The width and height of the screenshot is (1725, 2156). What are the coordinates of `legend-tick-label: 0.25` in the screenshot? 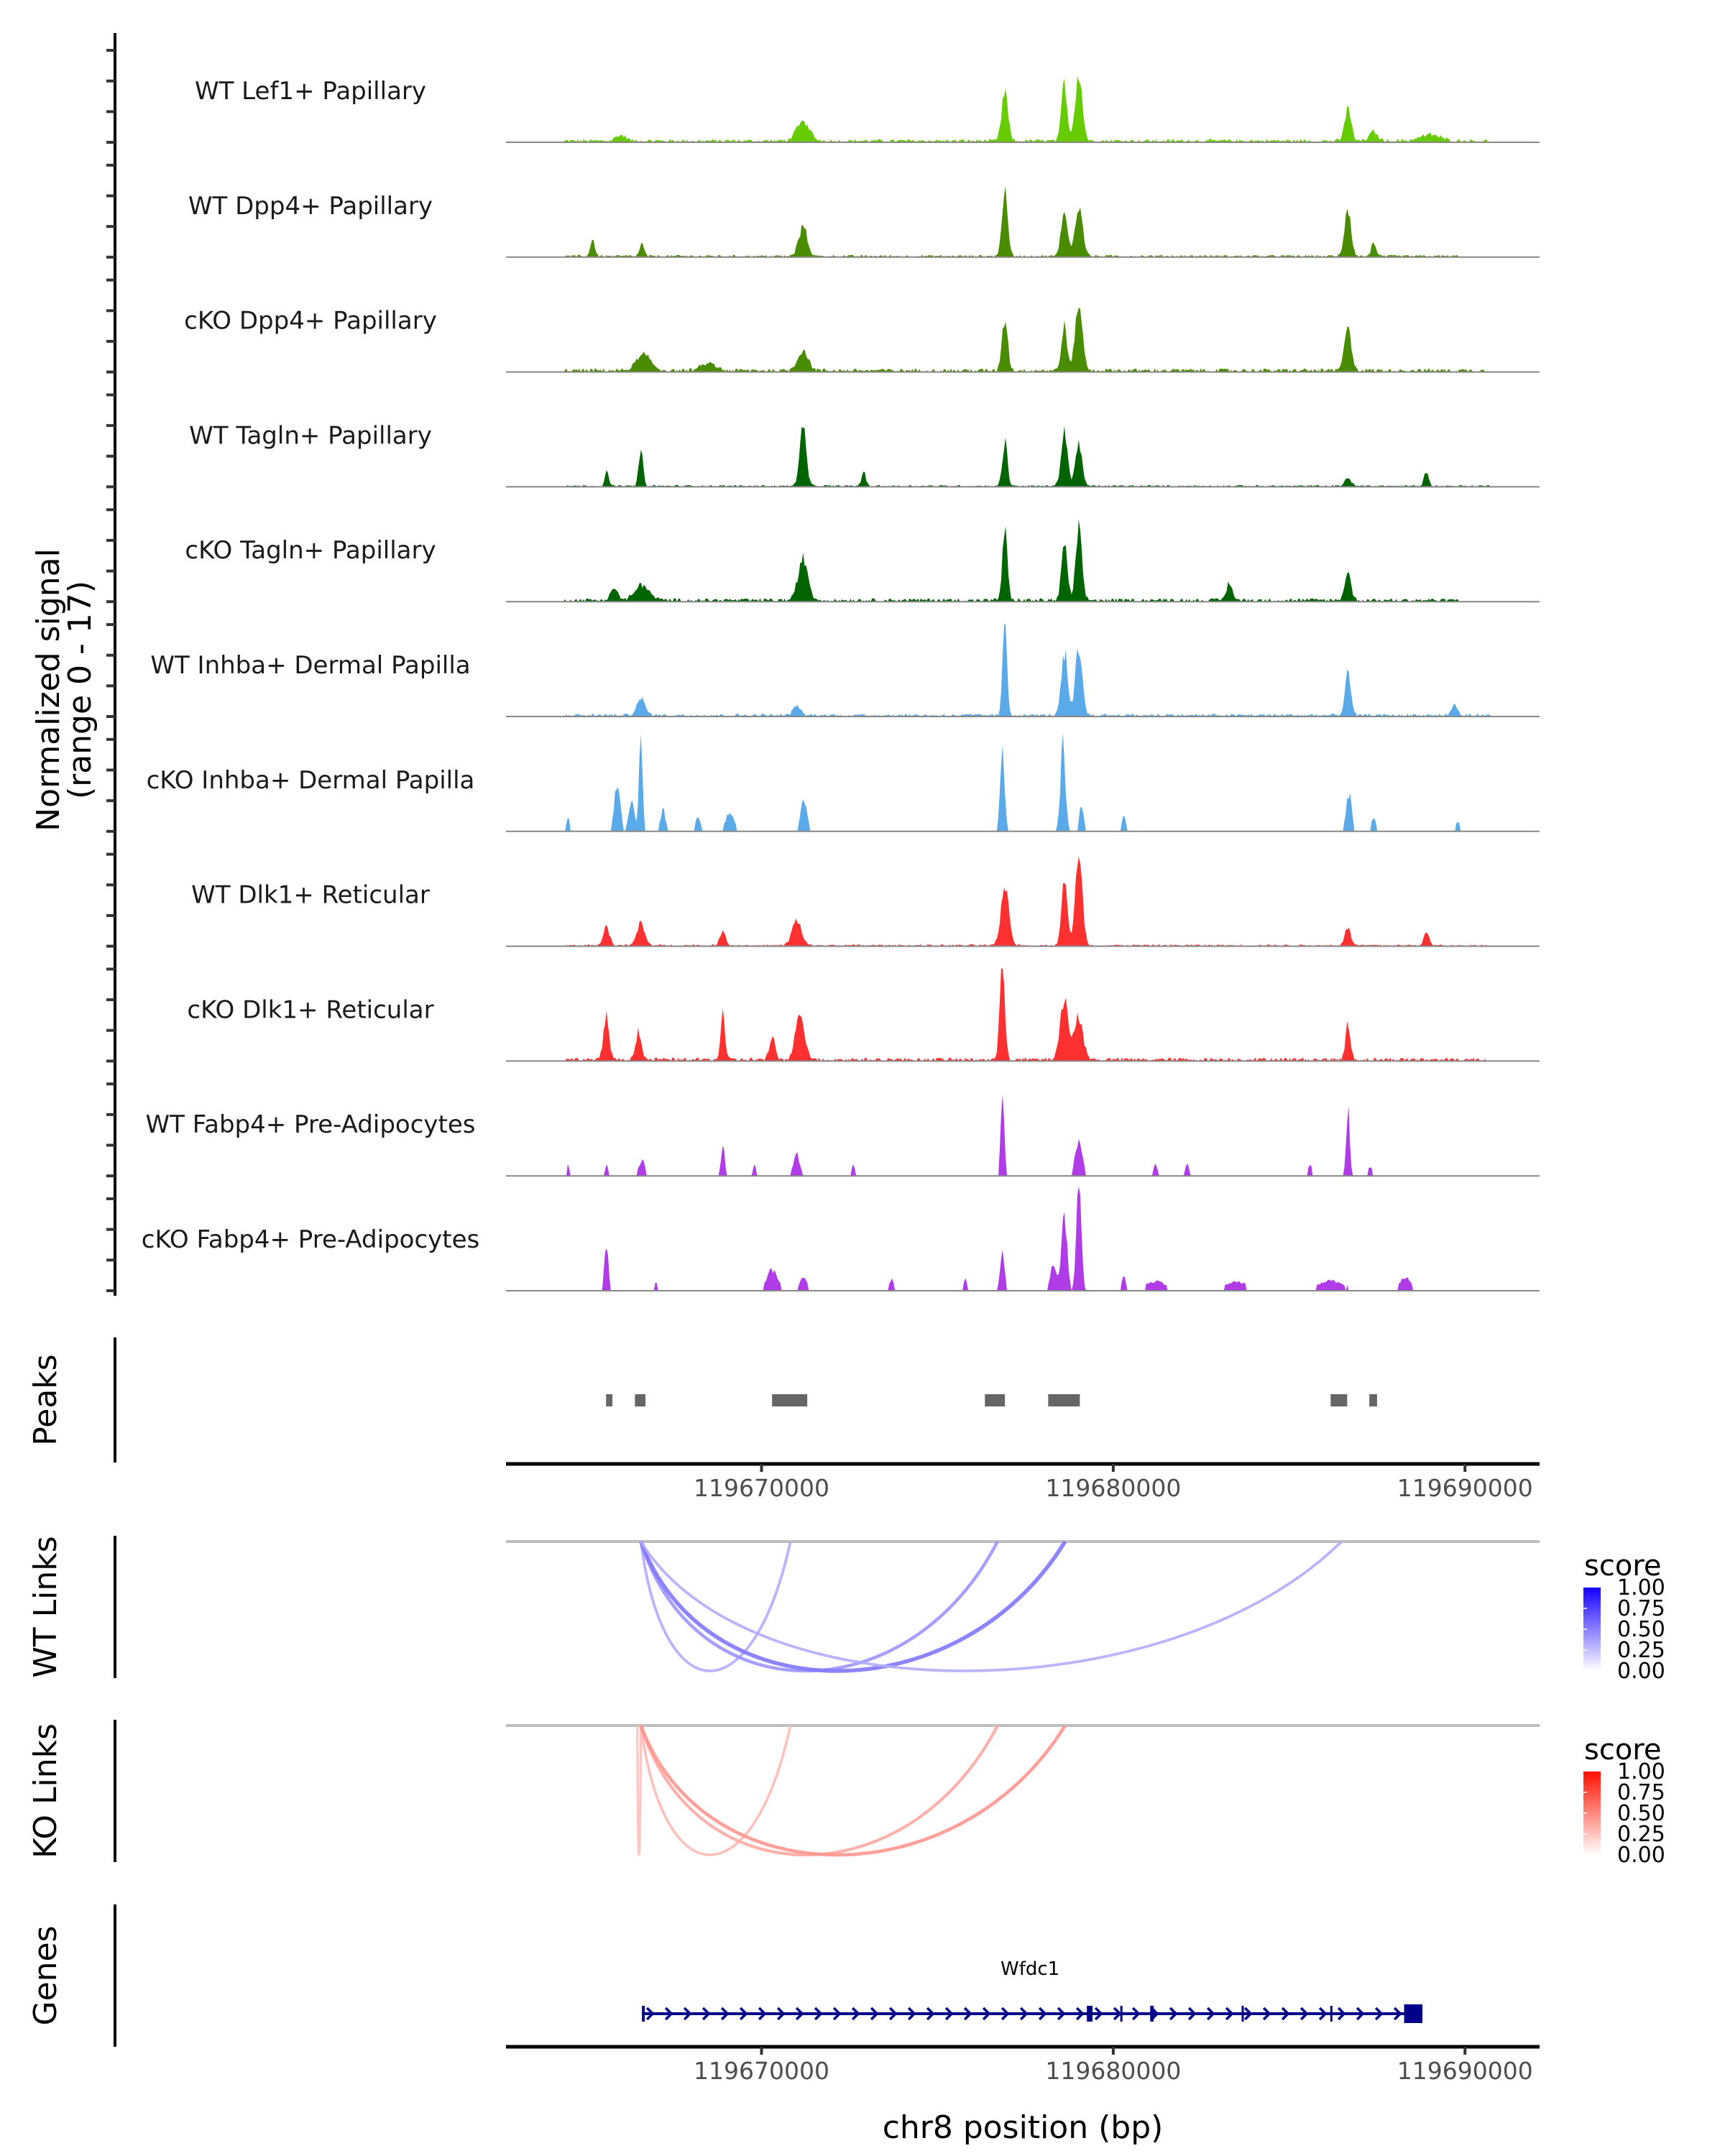 It's located at (1641, 1834).